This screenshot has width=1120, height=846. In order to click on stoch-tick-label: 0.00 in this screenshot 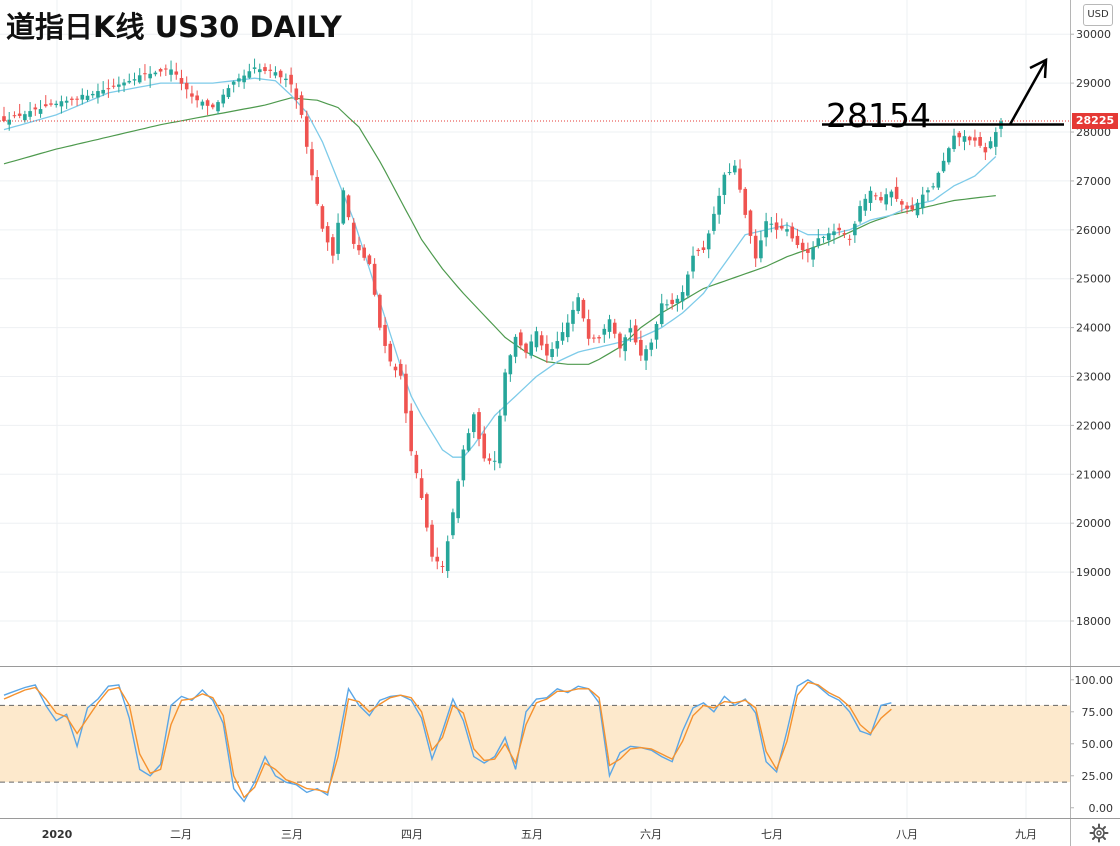, I will do `click(1101, 808)`.